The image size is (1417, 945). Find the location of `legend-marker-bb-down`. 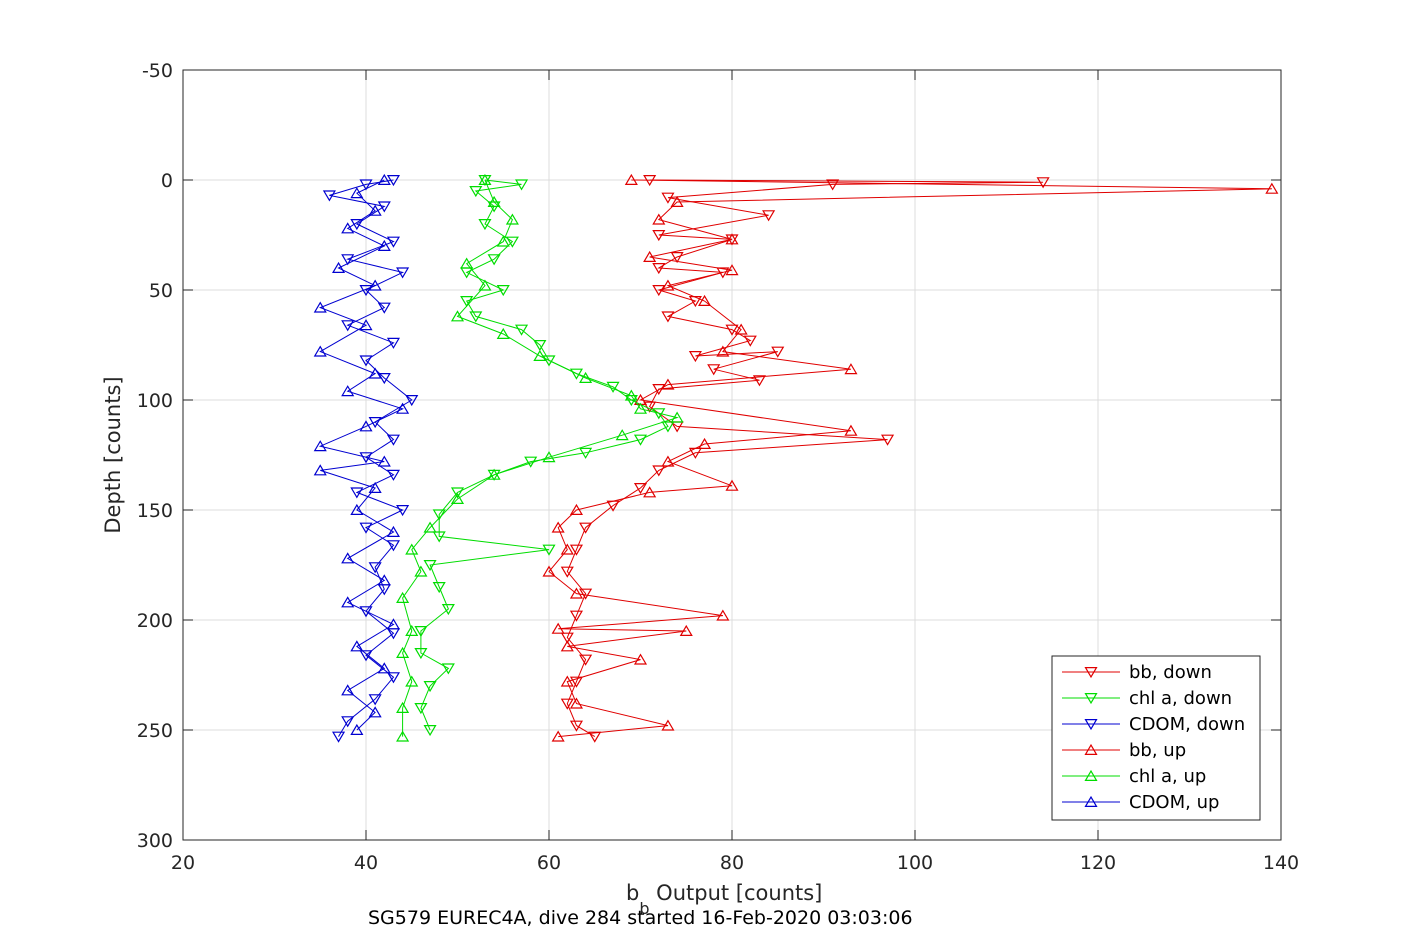

legend-marker-bb-down is located at coordinates (1091, 672).